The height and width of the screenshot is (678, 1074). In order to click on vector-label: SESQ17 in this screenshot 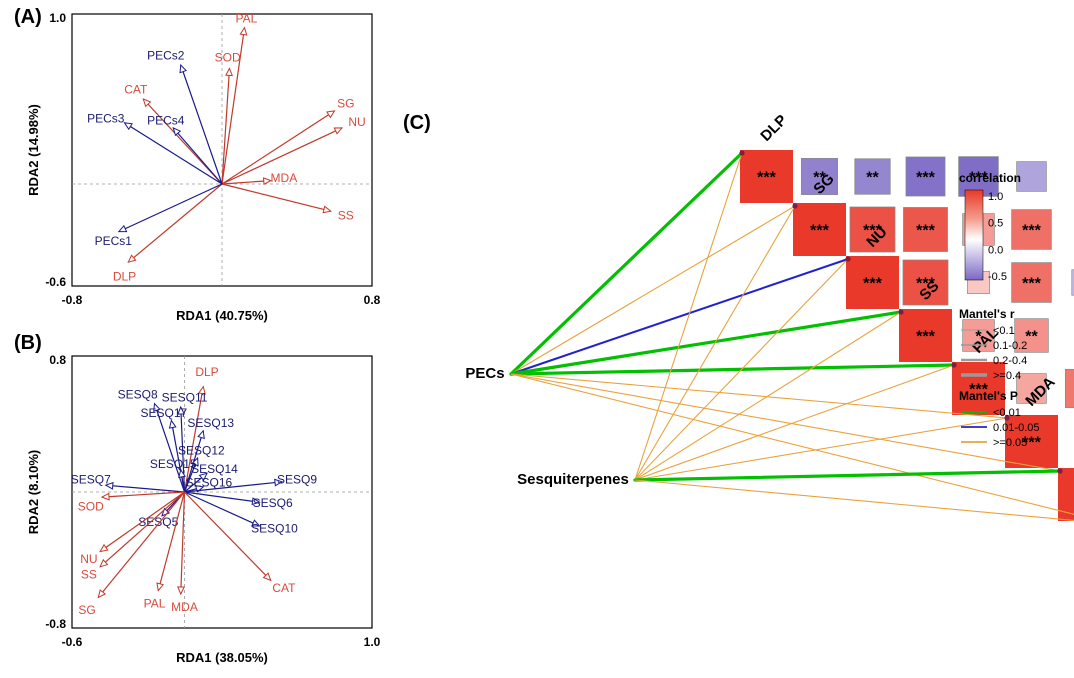, I will do `click(164, 413)`.